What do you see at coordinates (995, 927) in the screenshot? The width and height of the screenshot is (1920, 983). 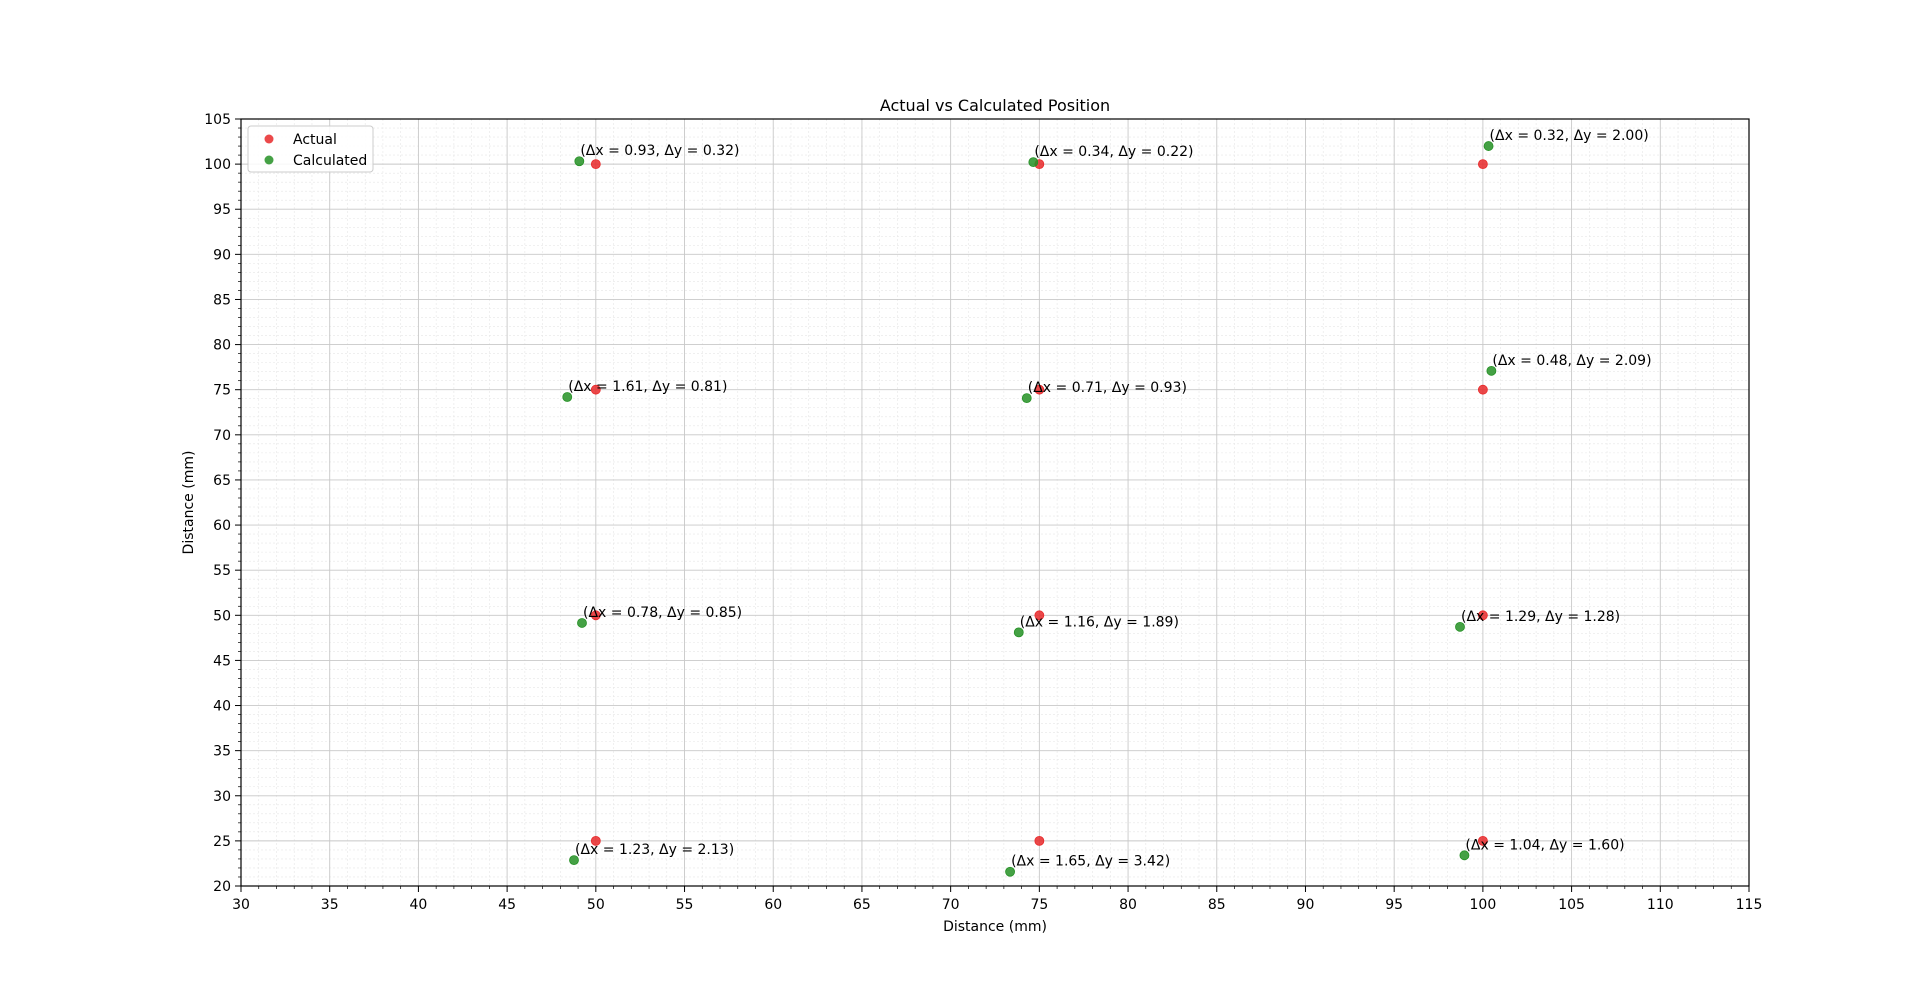 I see `x-axis-label: Distance (mm)` at bounding box center [995, 927].